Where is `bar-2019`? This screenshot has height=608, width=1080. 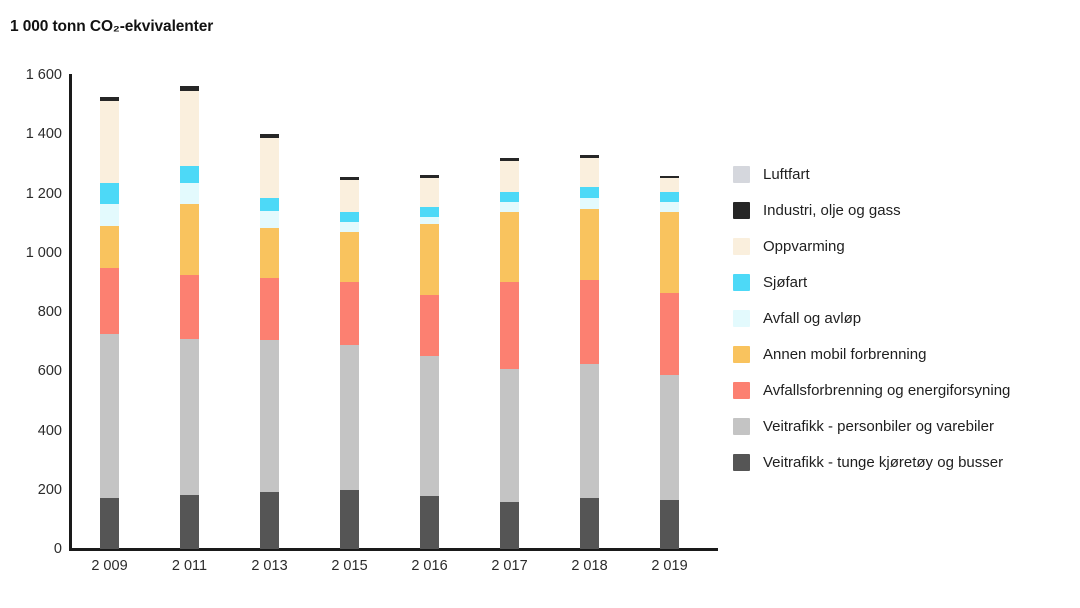
bar-2019 is located at coordinates (669, 362).